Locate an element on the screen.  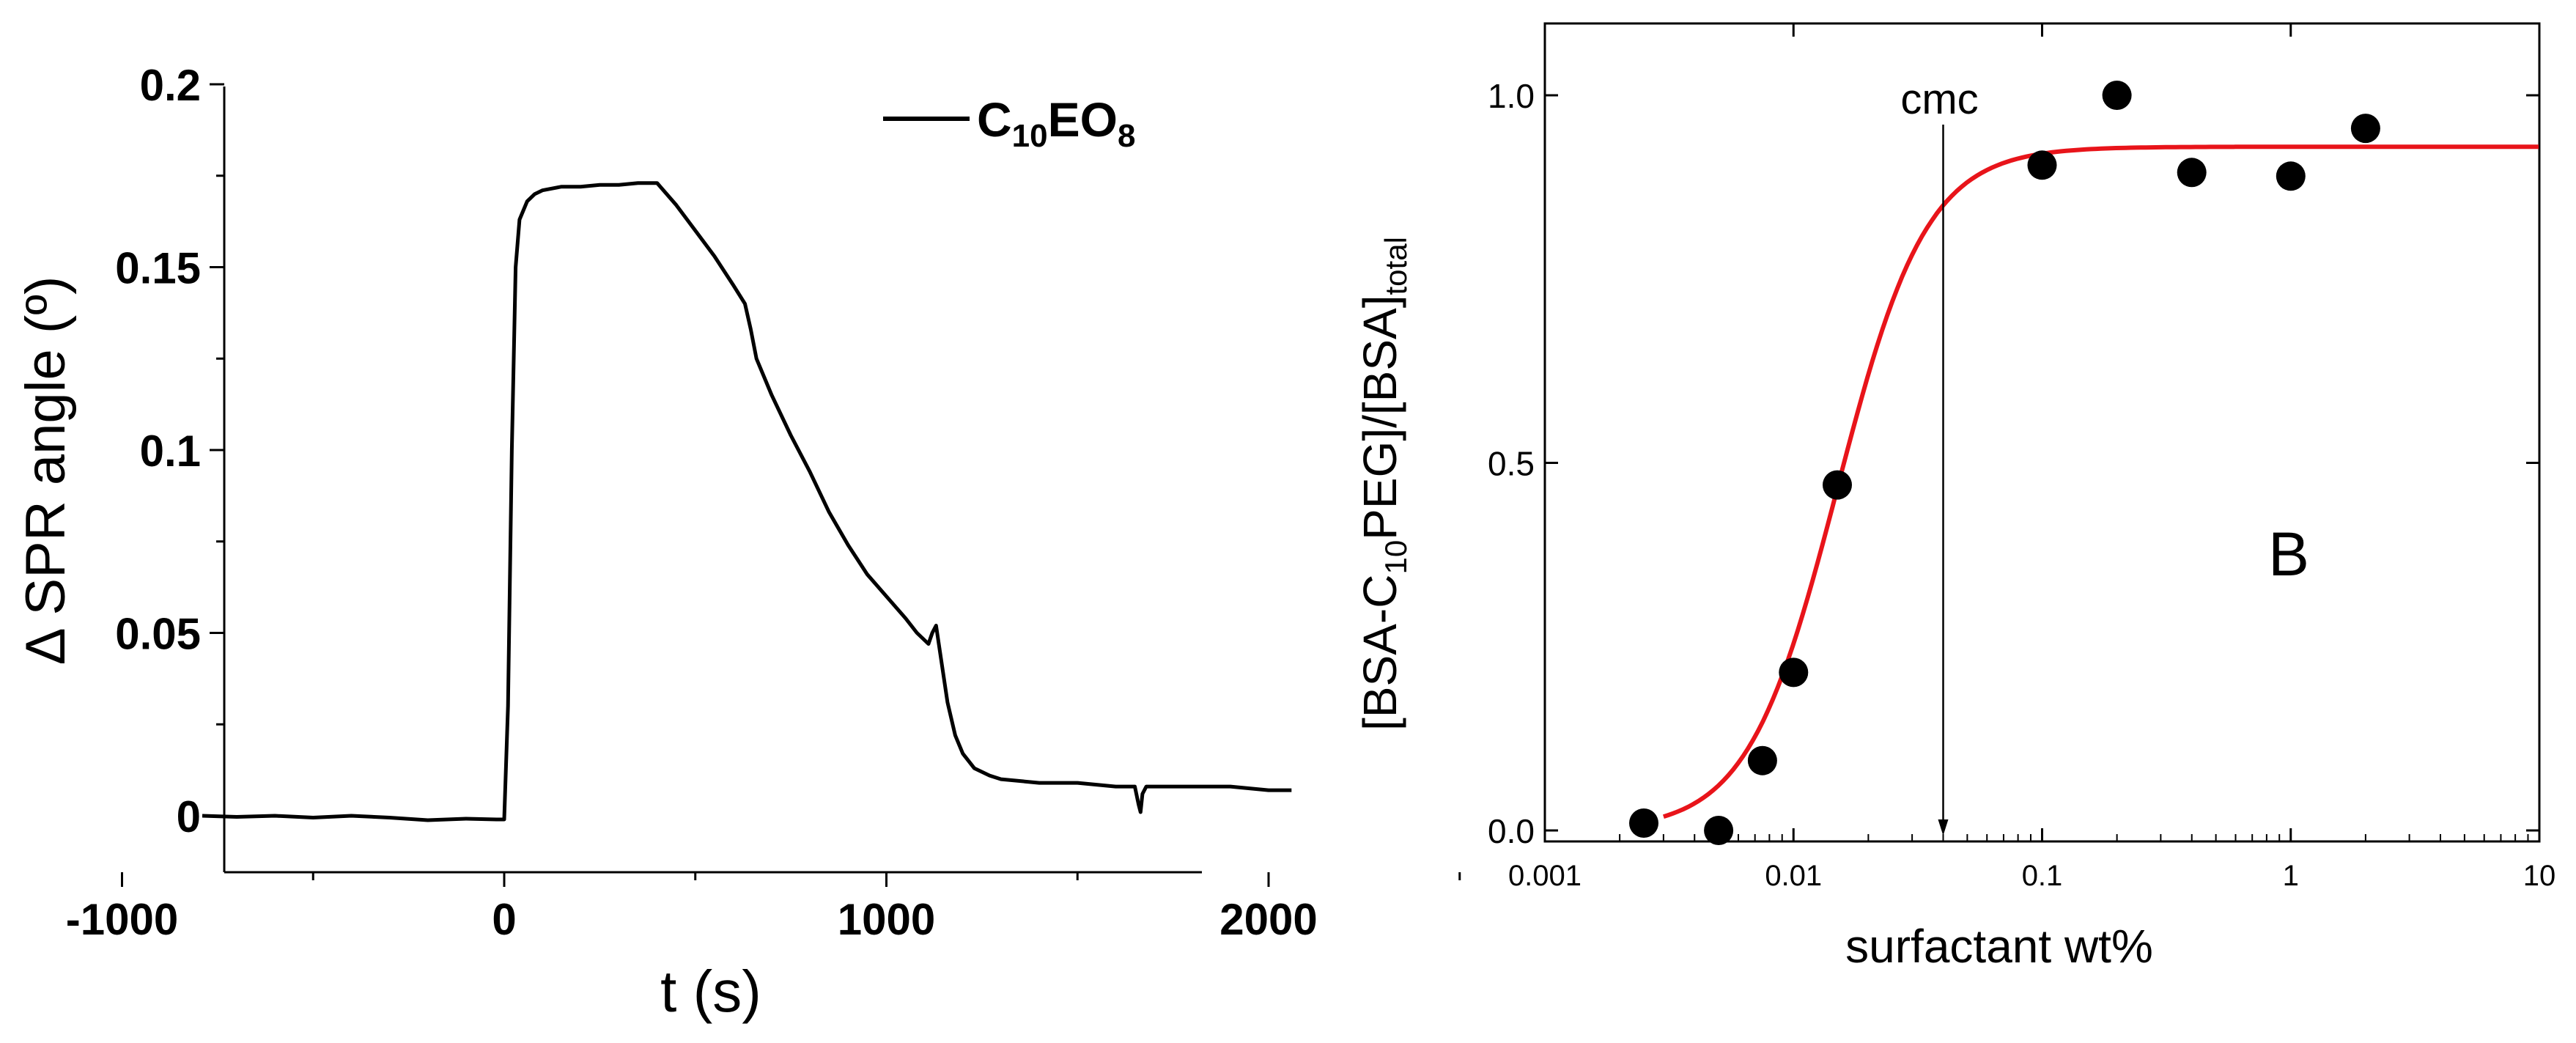
x-tick-label: 1 is located at coordinates (2291, 876).